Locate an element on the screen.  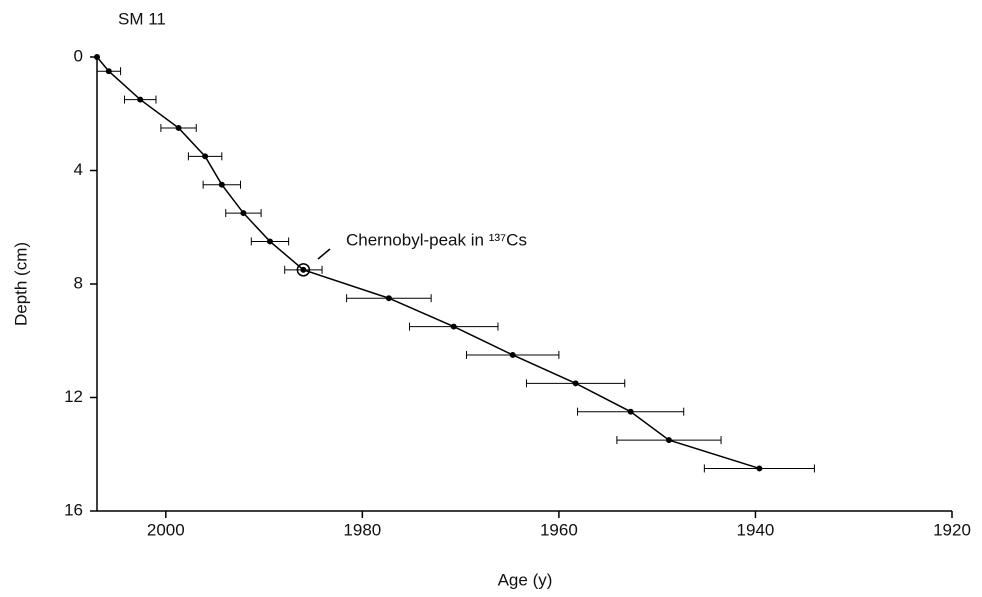
y-tick-label: 8 is located at coordinates (78, 282).